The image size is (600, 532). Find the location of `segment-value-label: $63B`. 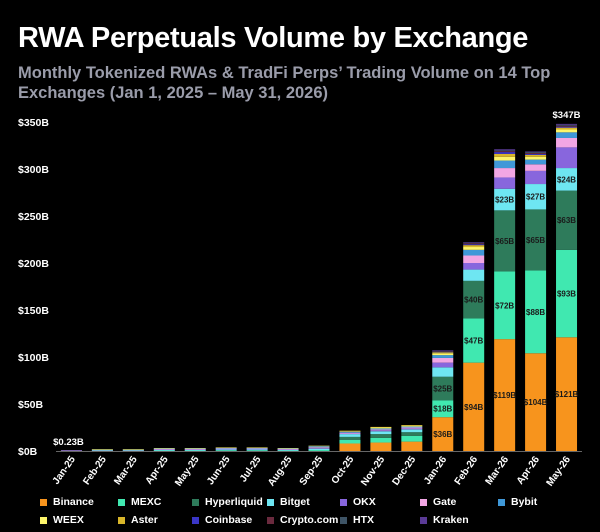

segment-value-label: $63B is located at coordinates (566, 220).